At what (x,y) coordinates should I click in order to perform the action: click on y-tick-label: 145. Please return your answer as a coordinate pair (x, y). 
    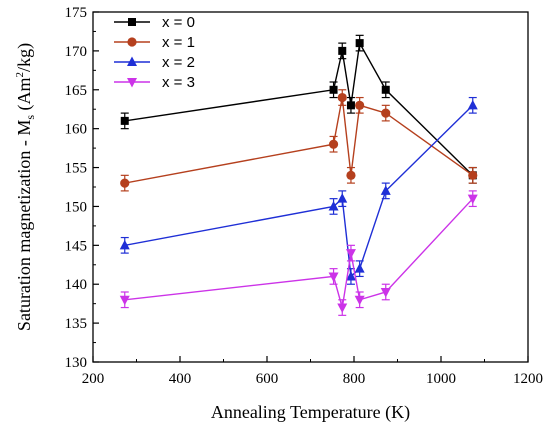
    Looking at the image, I should click on (76, 246).